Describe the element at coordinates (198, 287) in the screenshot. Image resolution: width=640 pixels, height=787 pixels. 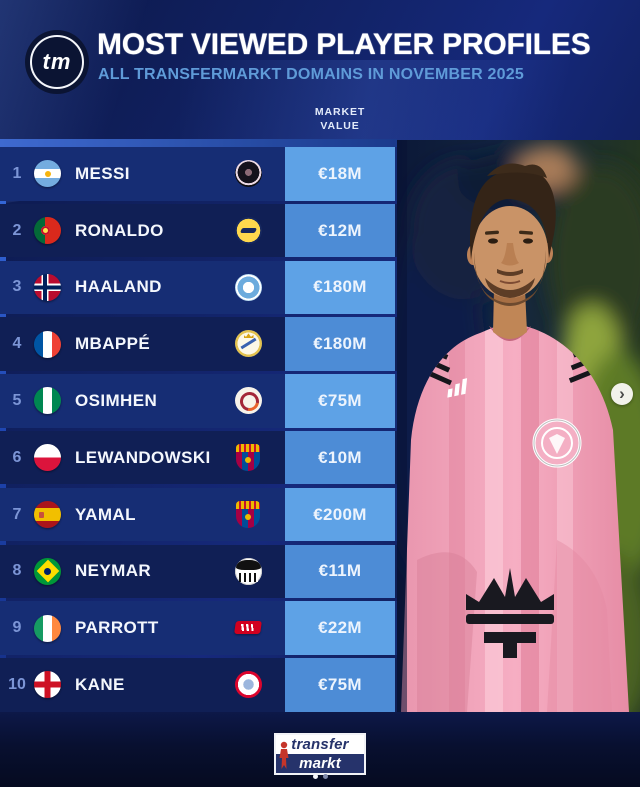
I see `table-row: 3 HAALAND €180M` at that location.